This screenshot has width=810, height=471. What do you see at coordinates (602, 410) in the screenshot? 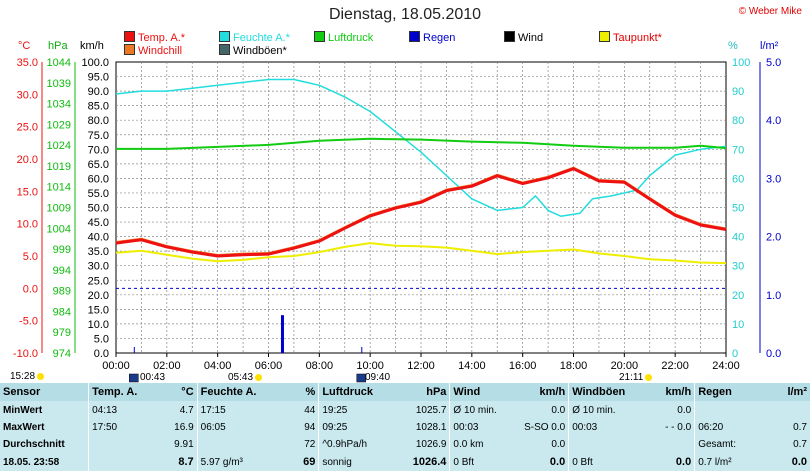
I see `stats-cell: Ø 10 min.` at bounding box center [602, 410].